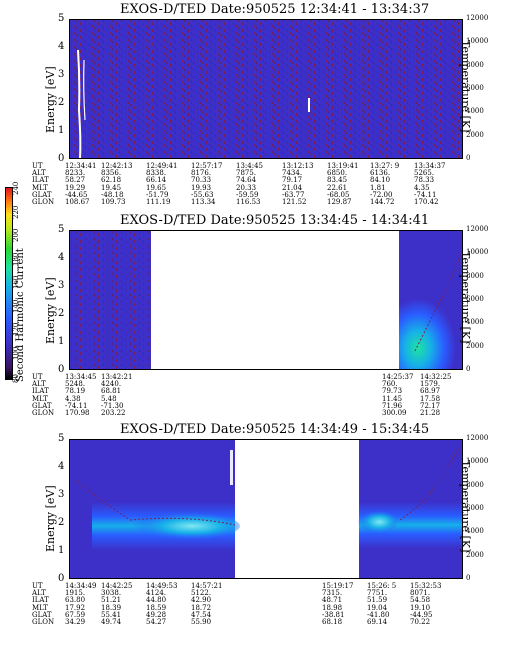 This screenshot has height=649, width=505. I want to click on panel3-cell: 8071., so click(420, 593).